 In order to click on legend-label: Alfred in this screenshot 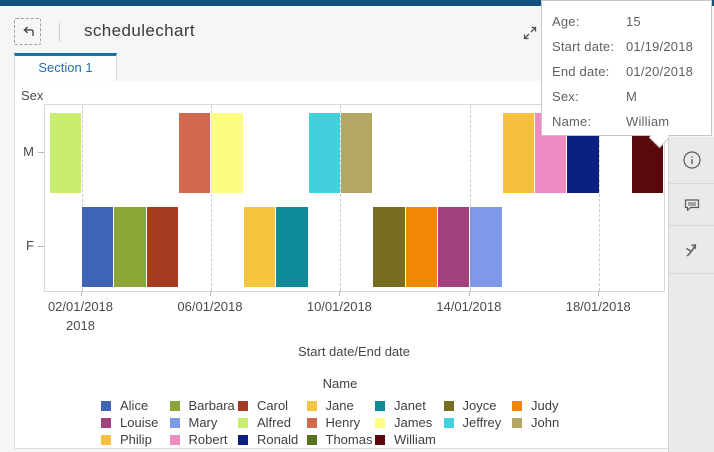, I will do `click(274, 422)`.